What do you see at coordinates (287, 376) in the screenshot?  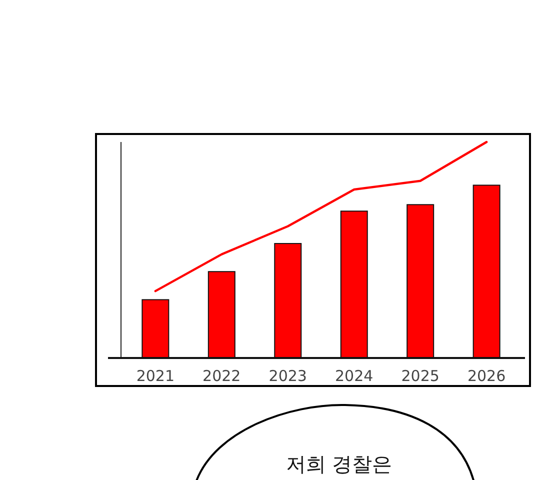 I see `x-tick-label: 2023` at bounding box center [287, 376].